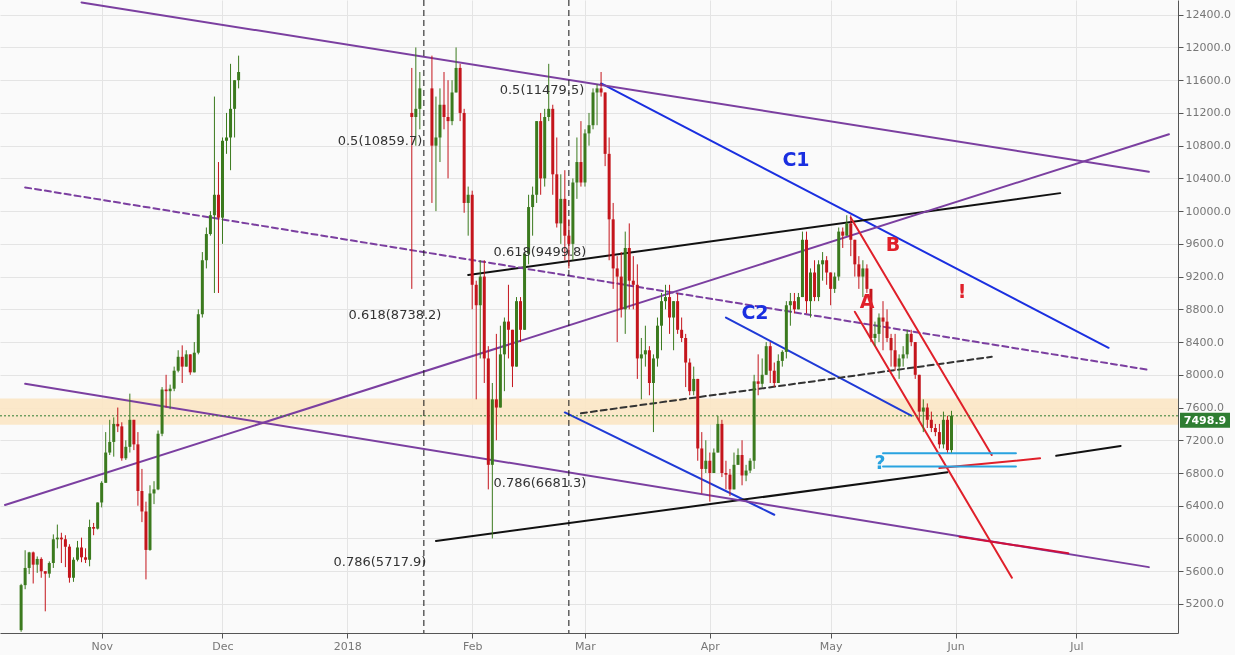 This screenshot has height=655, width=1235. Describe the element at coordinates (955, 646) in the screenshot. I see `x-tick-label: Jun` at that location.